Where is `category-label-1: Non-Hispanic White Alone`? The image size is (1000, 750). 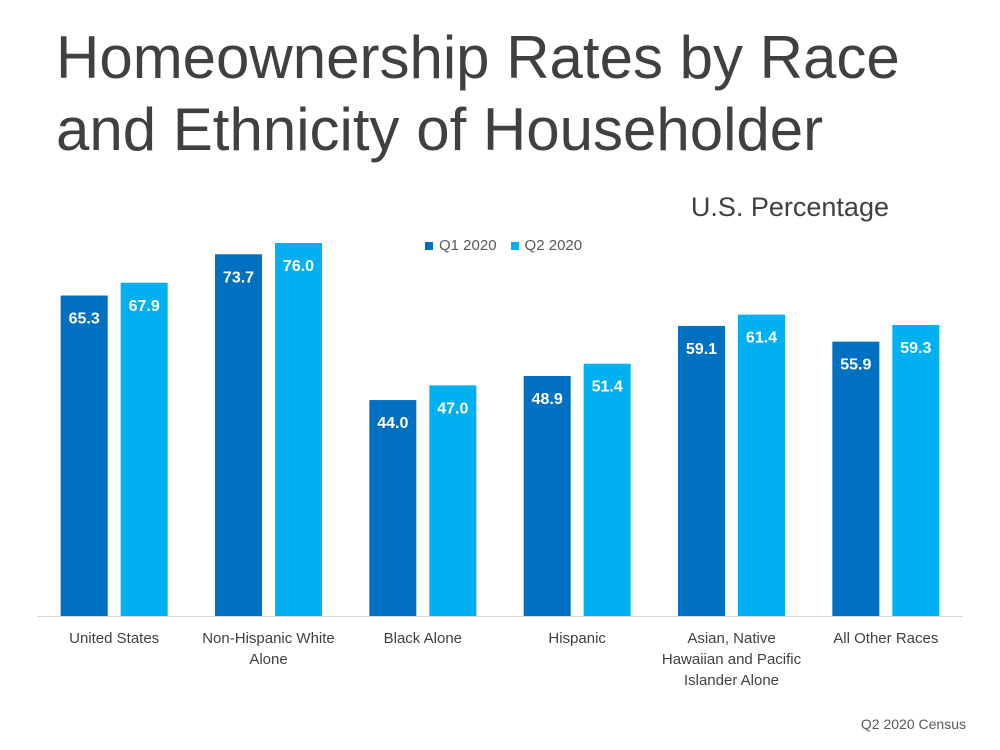
category-label-1: Non-Hispanic White Alone is located at coordinates (268, 649).